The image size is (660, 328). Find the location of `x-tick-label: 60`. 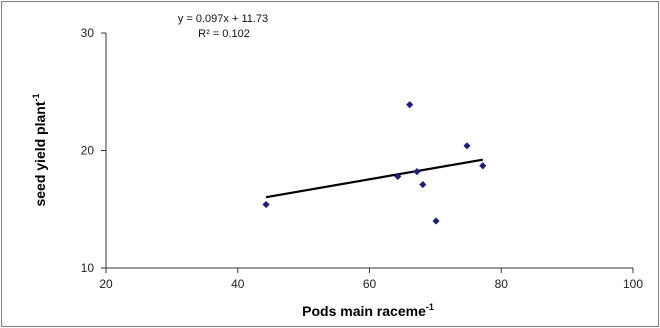

x-tick-label: 60 is located at coordinates (370, 284).